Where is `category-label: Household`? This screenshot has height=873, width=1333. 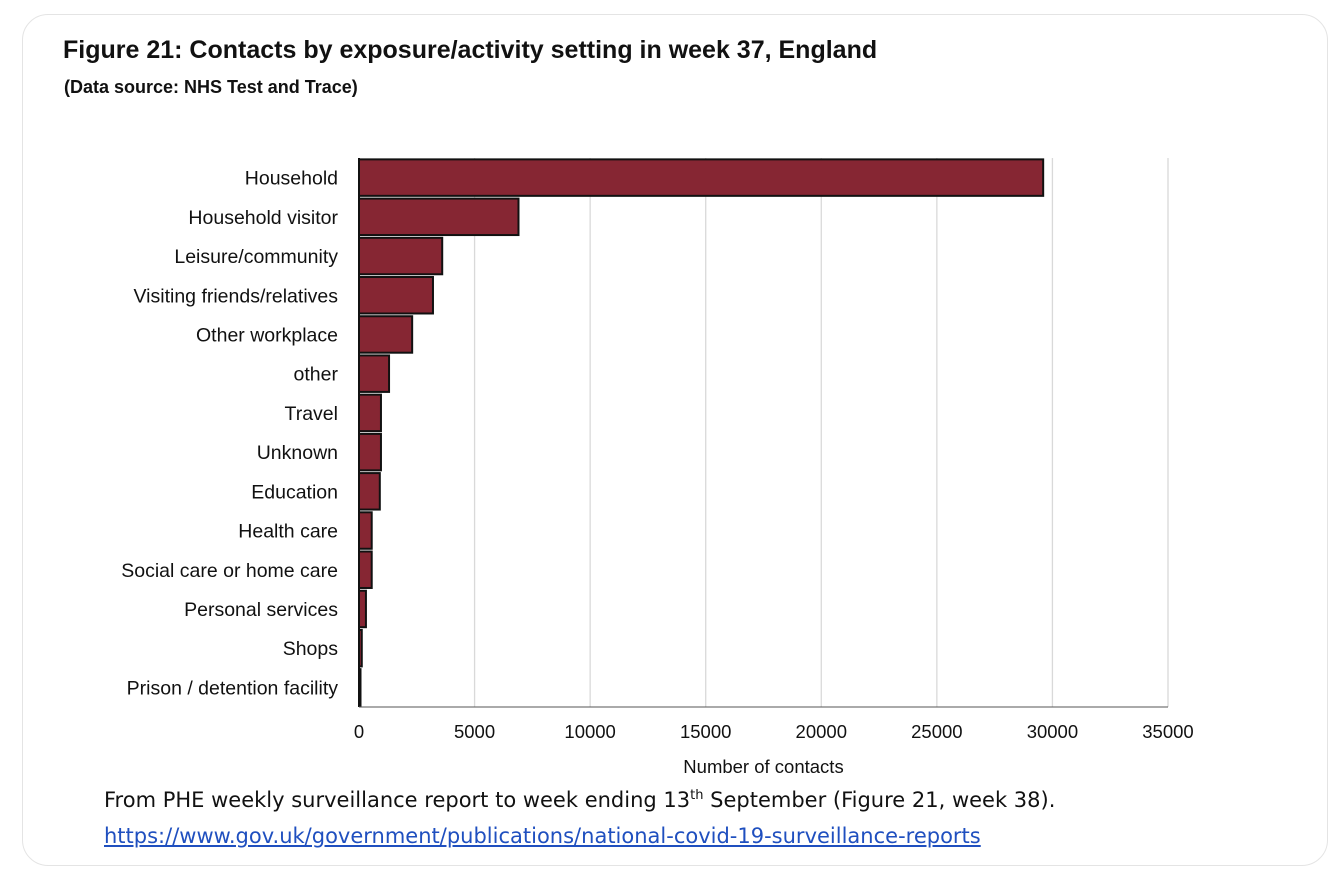
category-label: Household is located at coordinates (291, 179).